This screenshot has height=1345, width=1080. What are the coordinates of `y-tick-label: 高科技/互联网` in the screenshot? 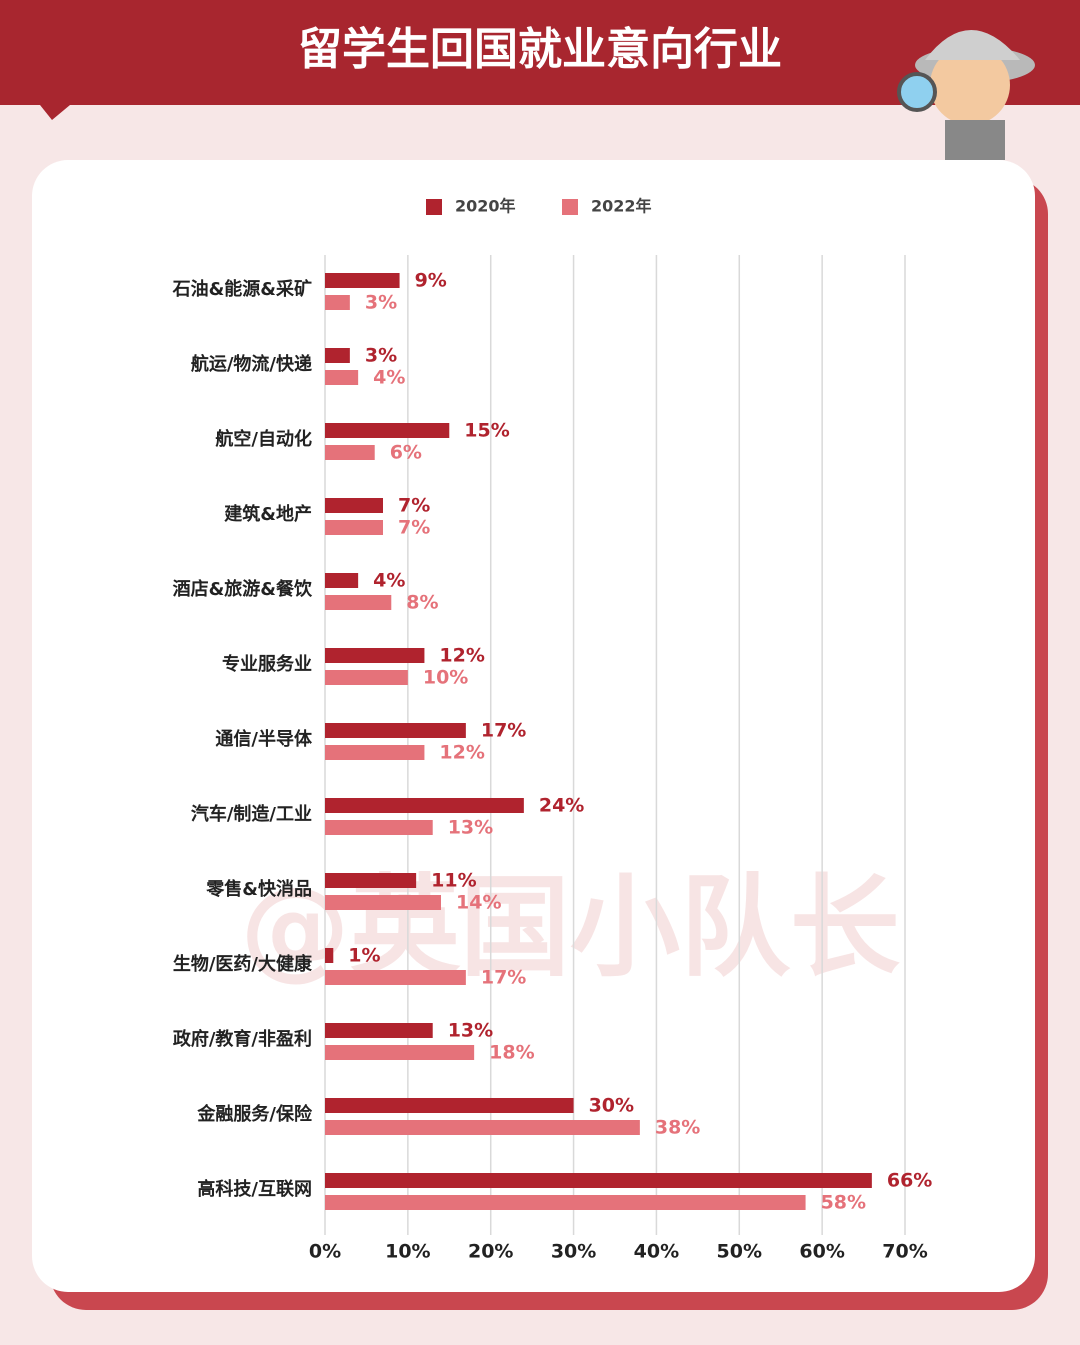 It's located at (254, 1189).